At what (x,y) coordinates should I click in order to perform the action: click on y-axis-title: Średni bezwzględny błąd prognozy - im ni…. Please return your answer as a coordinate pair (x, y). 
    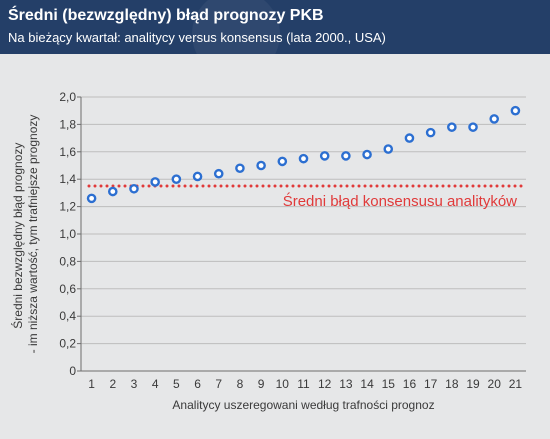
    Looking at the image, I should click on (25, 234).